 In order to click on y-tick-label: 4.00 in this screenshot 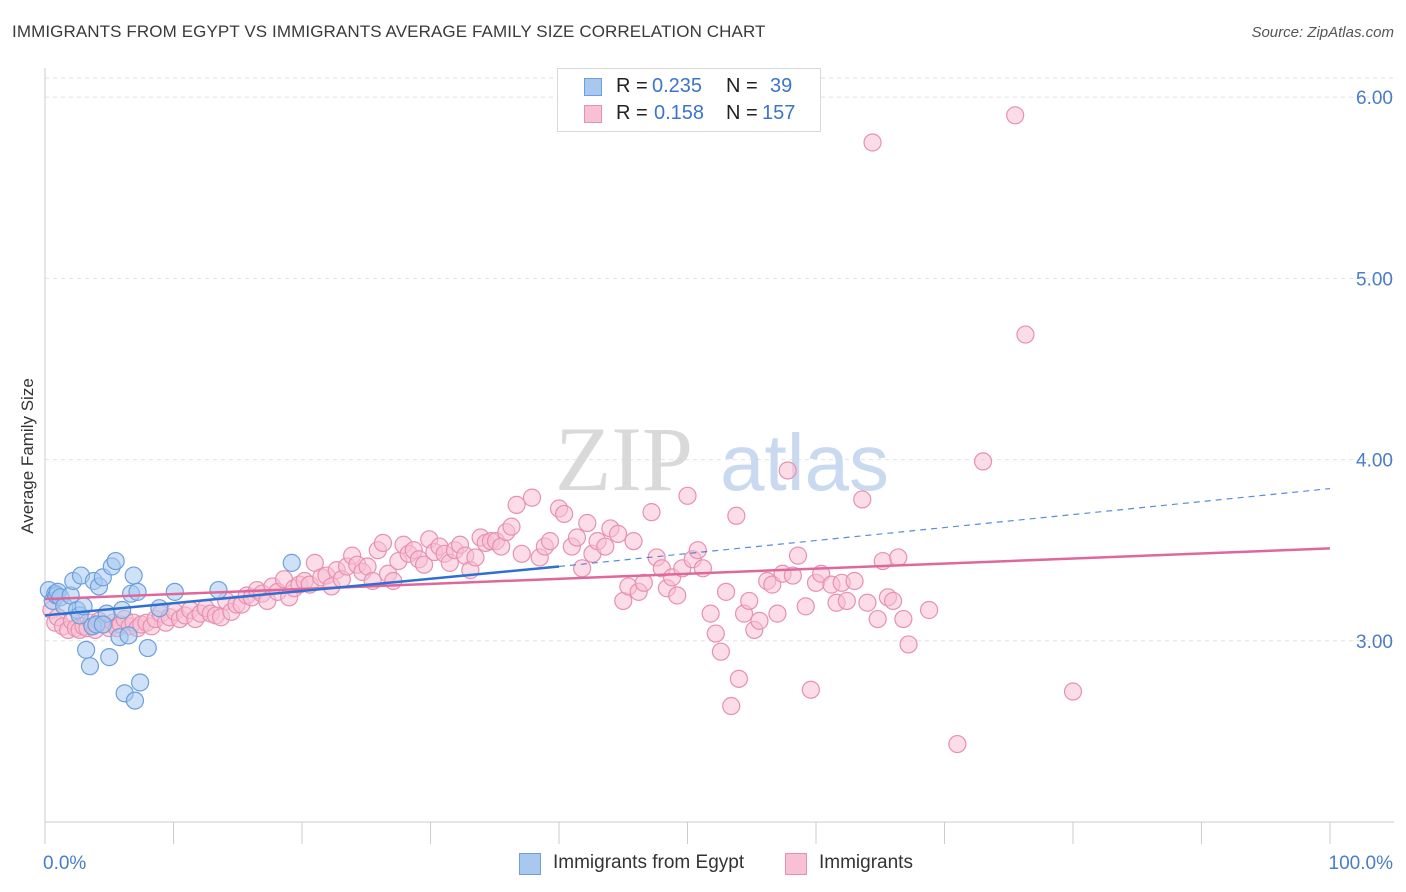, I will do `click(1374, 461)`.